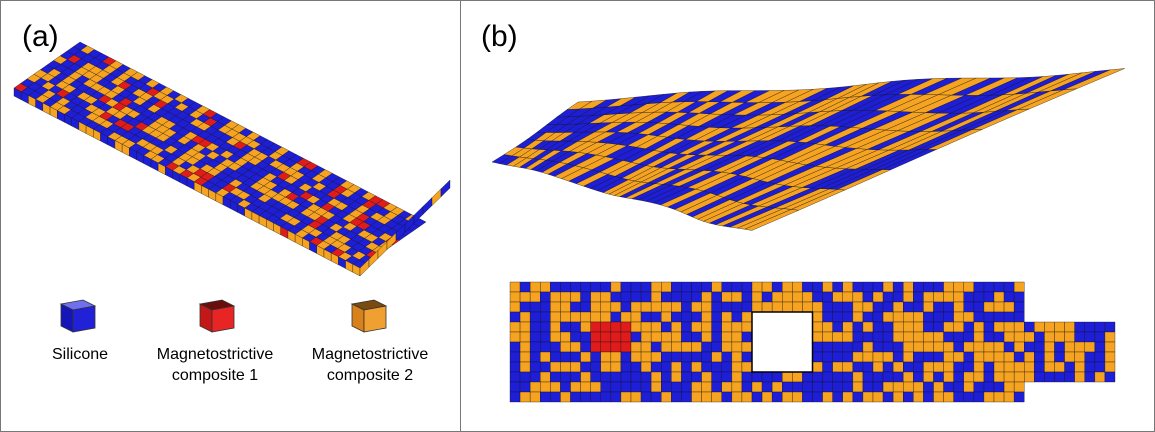  I want to click on voxel-side, so click(427, 206).